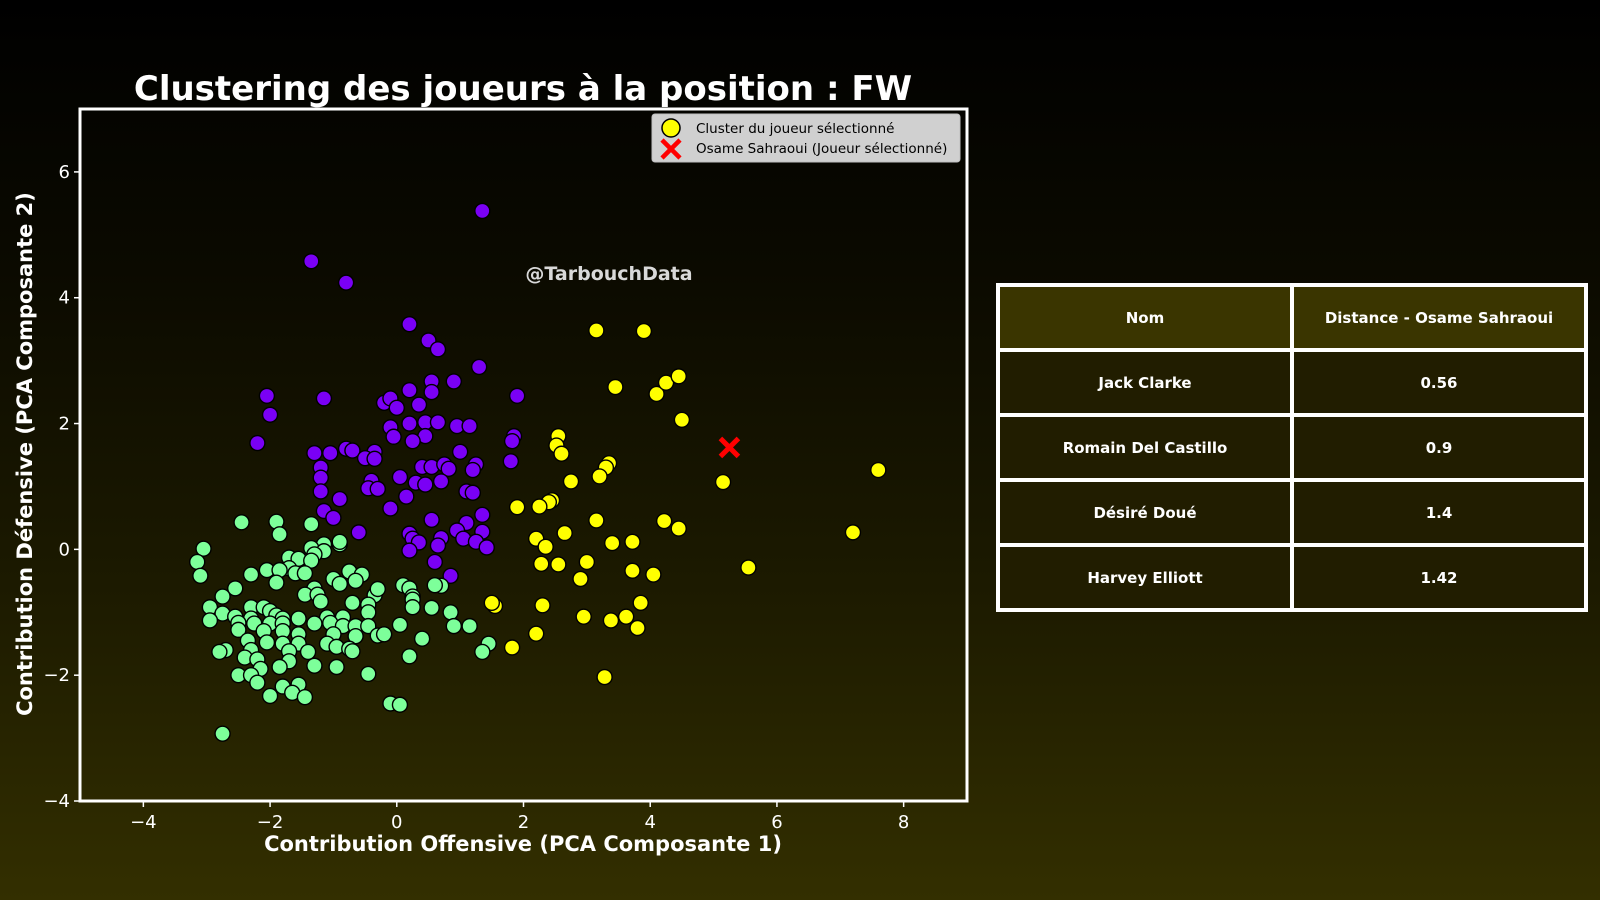 This screenshot has width=1600, height=900. I want to click on header-distance: Distance - Osame Sahraoui, so click(1439, 317).